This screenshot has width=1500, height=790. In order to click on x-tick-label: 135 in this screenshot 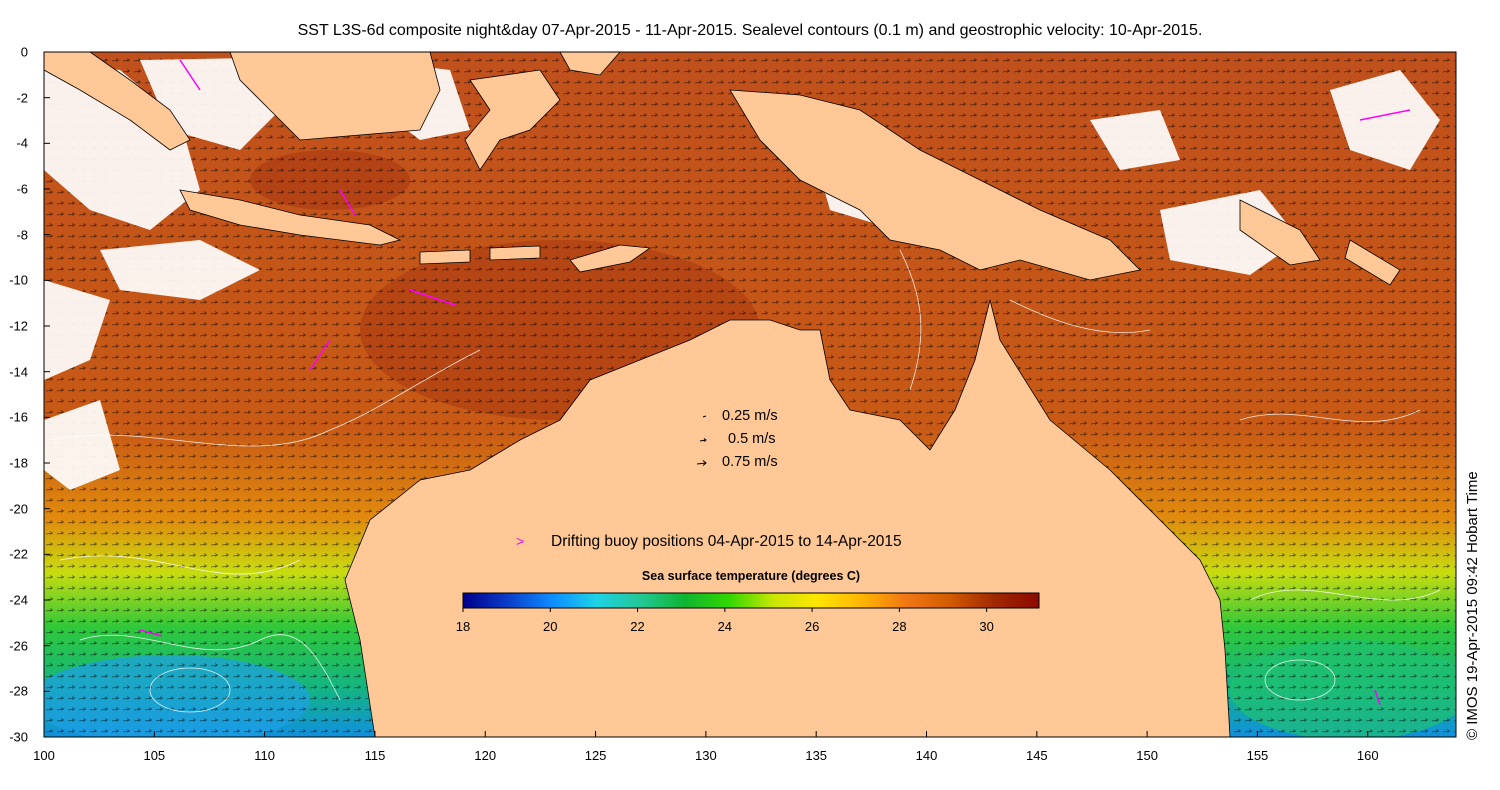, I will do `click(816, 755)`.